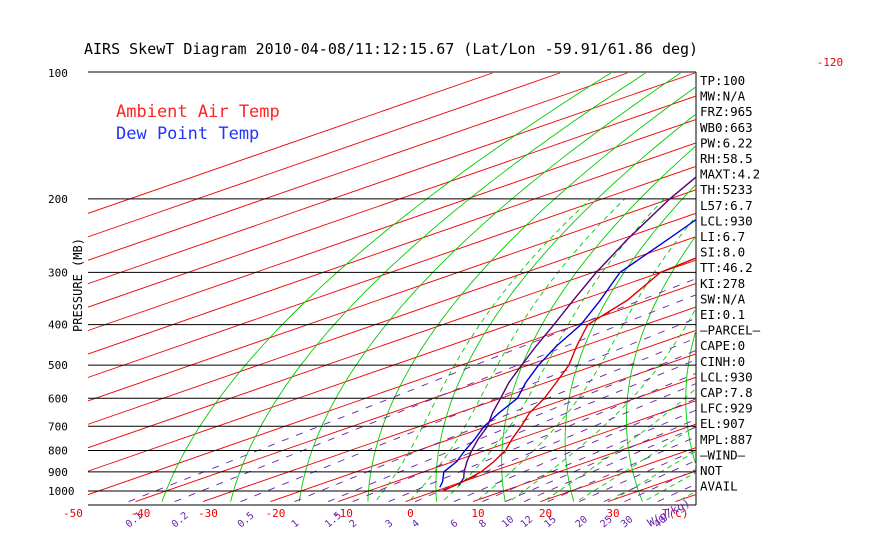 Image resolution: width=870 pixels, height=560 pixels. What do you see at coordinates (483, 524) in the screenshot?
I see `mixing-ratio-tick-label: 8` at bounding box center [483, 524].